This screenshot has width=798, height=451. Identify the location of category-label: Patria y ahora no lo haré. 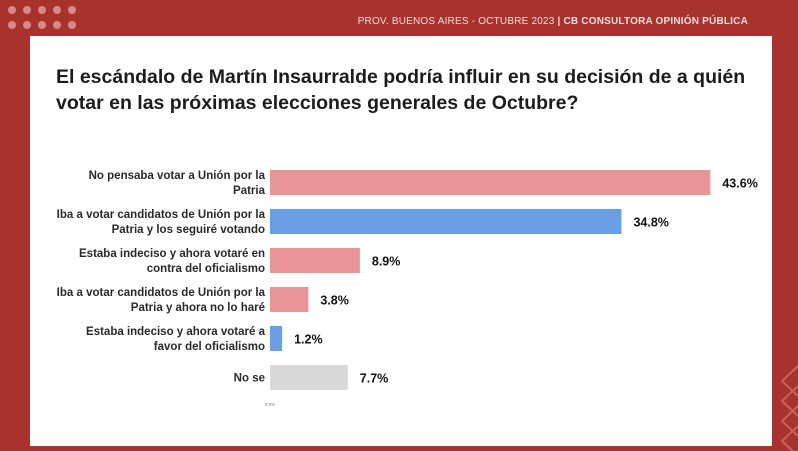
(198, 308).